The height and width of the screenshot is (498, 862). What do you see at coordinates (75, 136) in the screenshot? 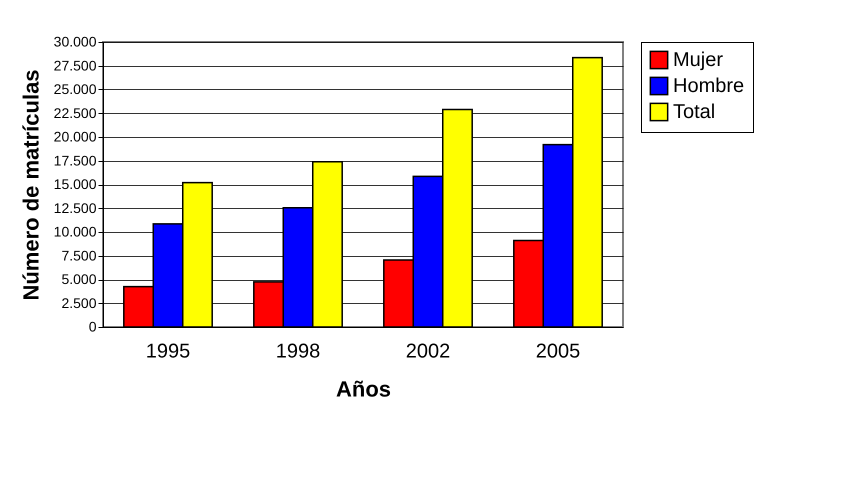
I see `y-tick-label: 20.000` at bounding box center [75, 136].